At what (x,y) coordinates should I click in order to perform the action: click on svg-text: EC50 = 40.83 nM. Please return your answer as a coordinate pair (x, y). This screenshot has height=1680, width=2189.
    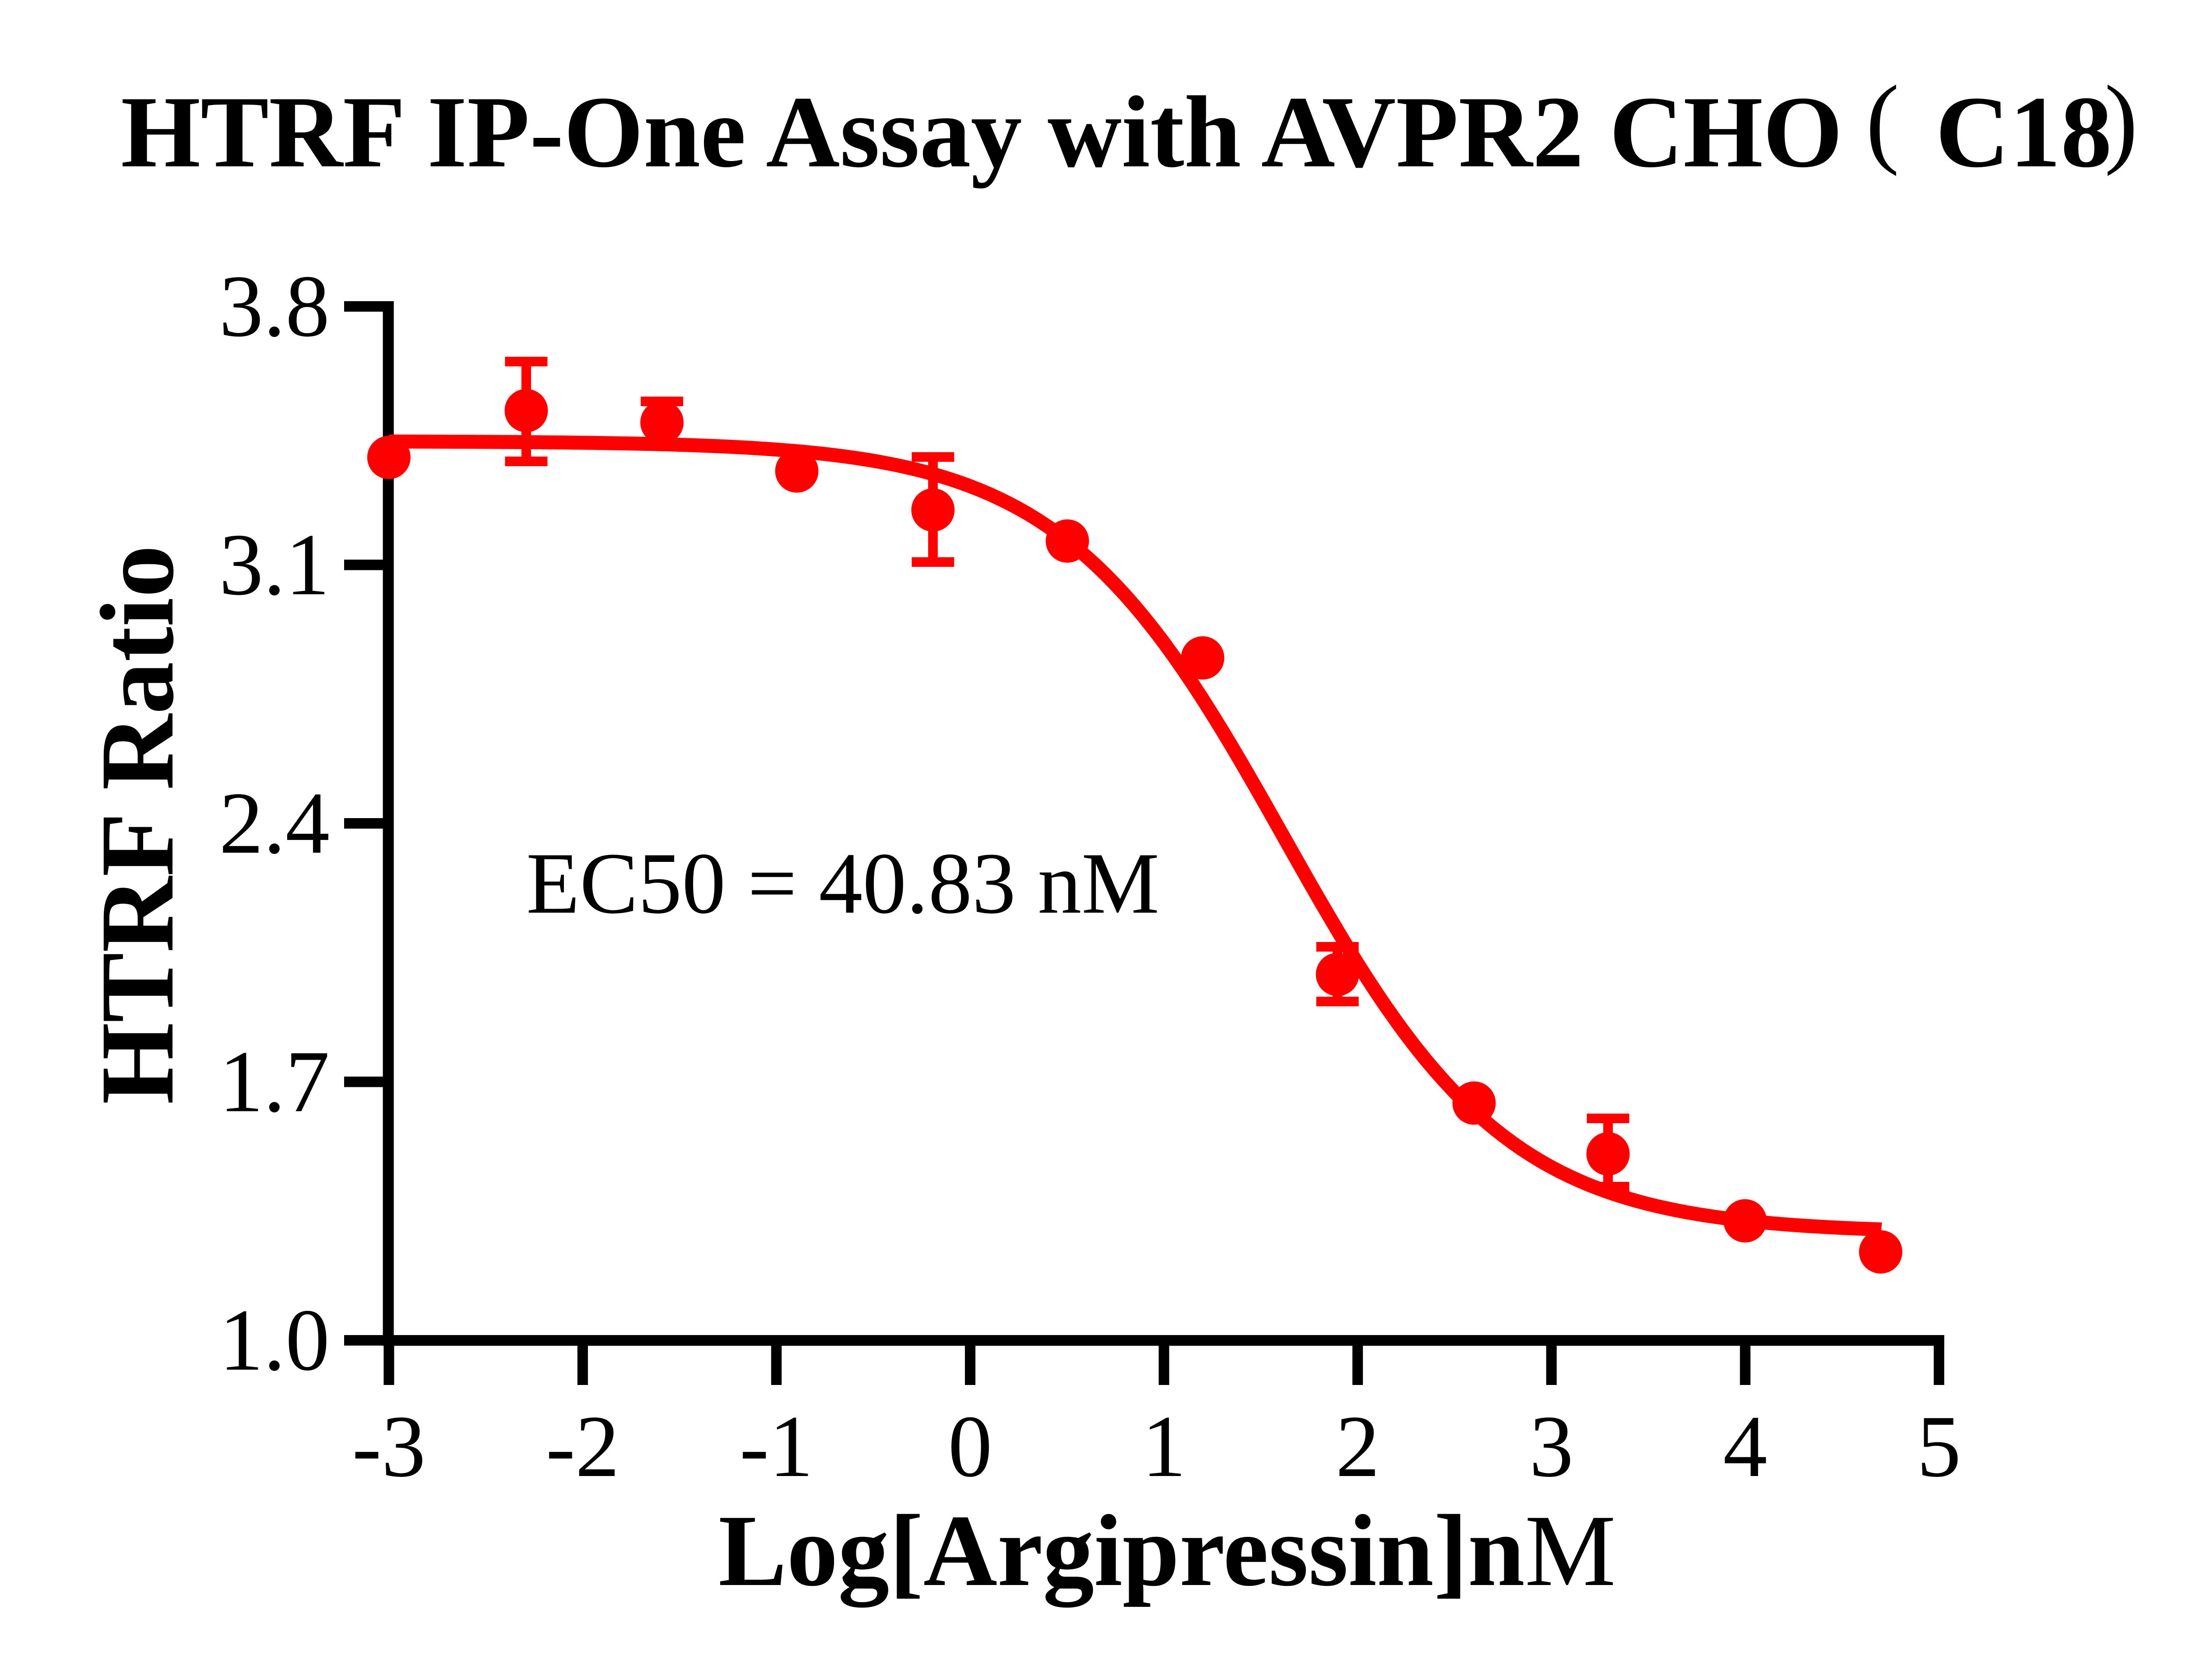
    Looking at the image, I should click on (843, 883).